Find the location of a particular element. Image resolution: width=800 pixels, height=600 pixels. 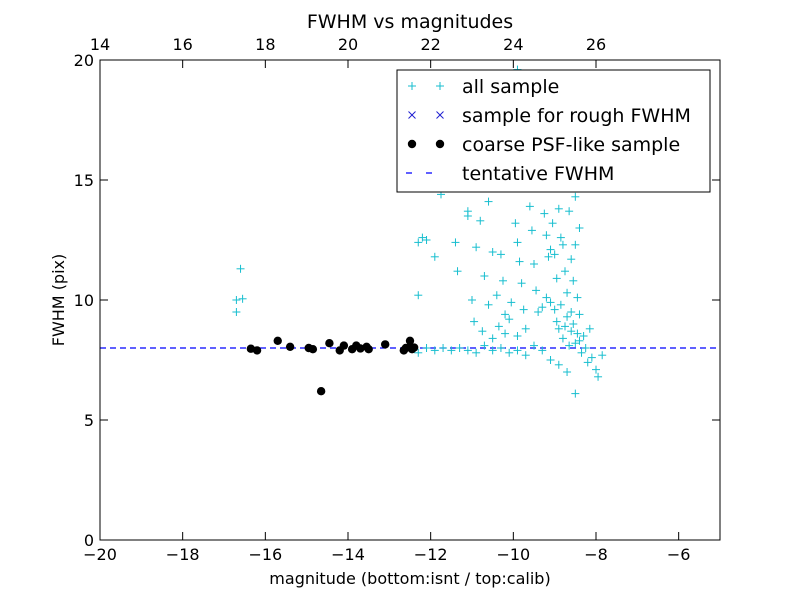

legend-label: all sample is located at coordinates (510, 87).